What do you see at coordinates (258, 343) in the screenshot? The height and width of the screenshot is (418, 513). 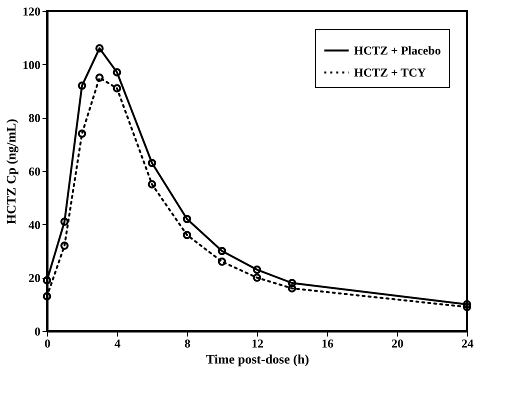 I see `x-tick-label: 12` at bounding box center [258, 343].